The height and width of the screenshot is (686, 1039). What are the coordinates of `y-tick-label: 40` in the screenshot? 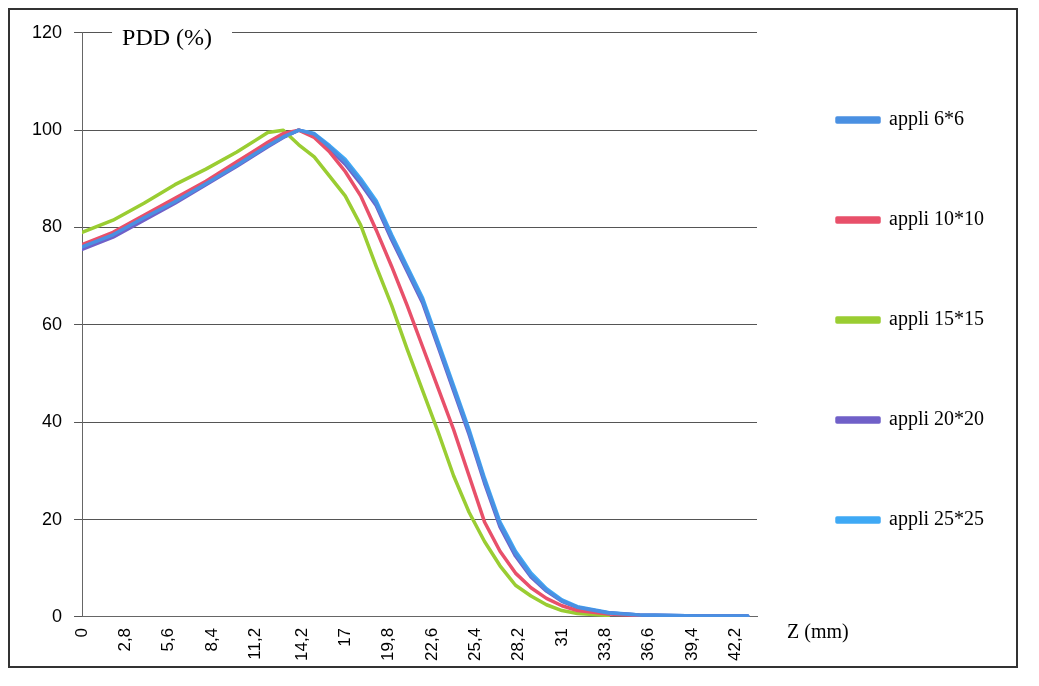 It's located at (52, 421).